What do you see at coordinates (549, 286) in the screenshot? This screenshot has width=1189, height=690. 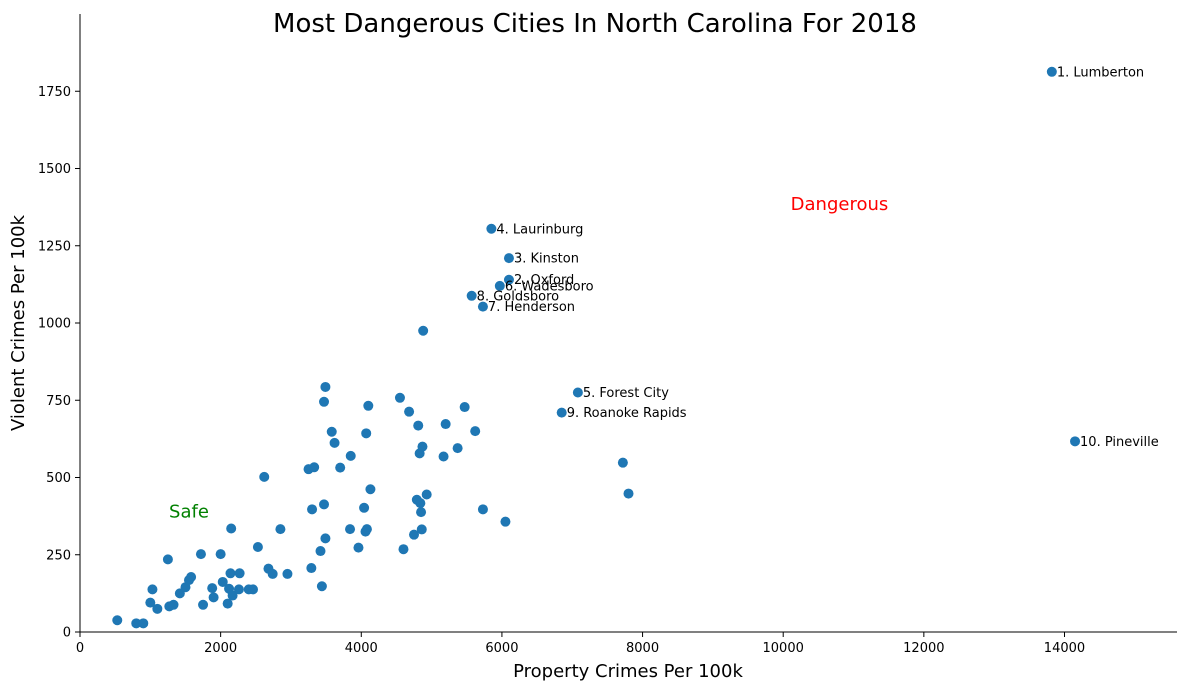 I see `point-label: 6. Wadesboro` at bounding box center [549, 286].